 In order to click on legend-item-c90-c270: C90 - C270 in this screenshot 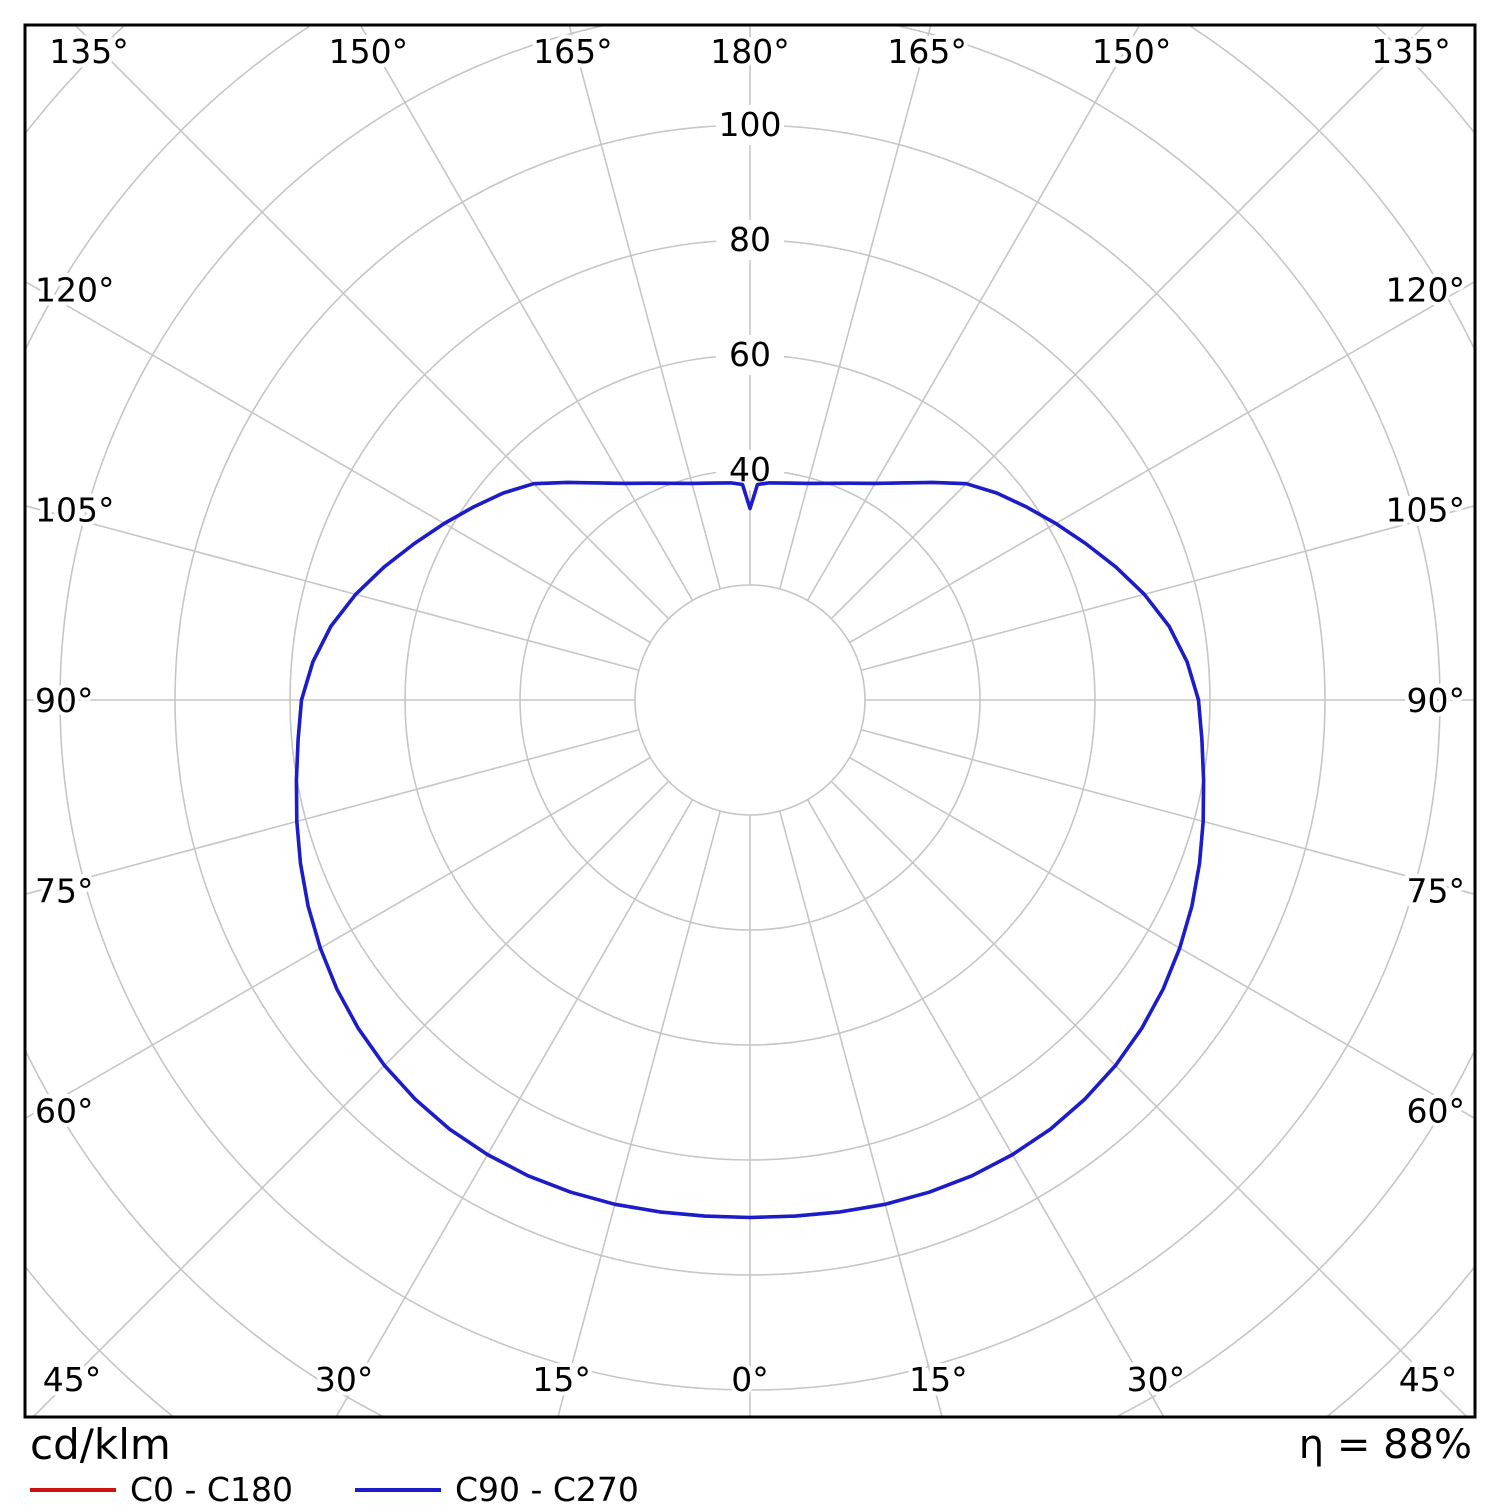, I will do `click(496, 1489)`.